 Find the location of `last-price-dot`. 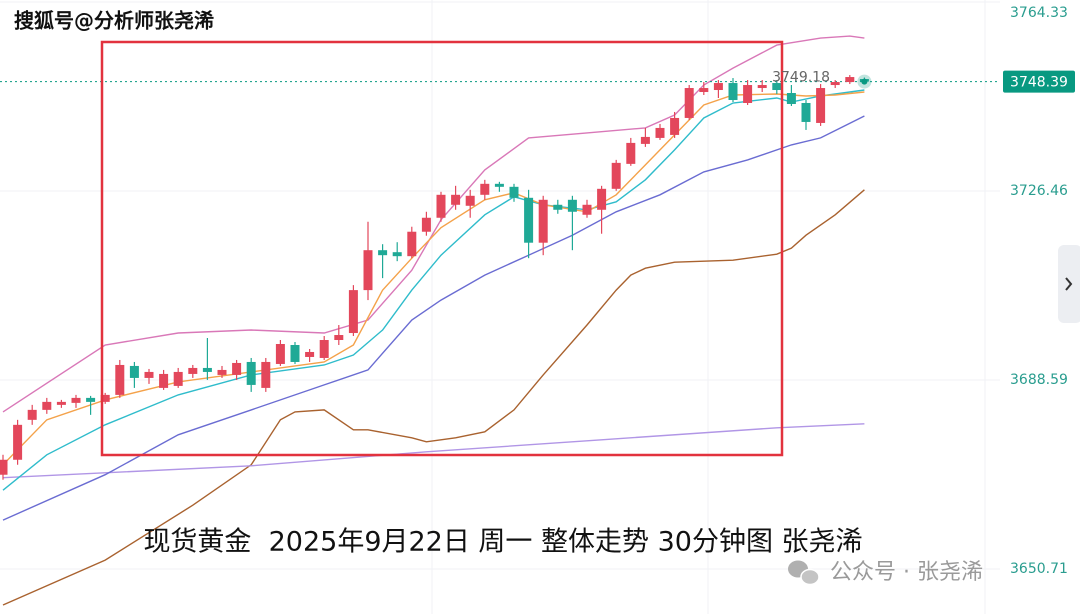

last-price-dot is located at coordinates (864, 81).